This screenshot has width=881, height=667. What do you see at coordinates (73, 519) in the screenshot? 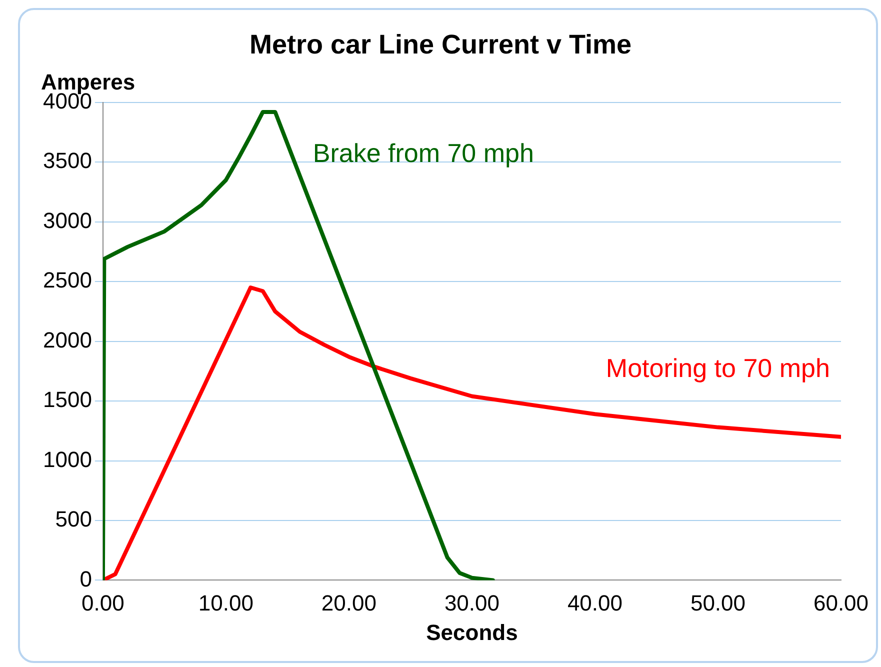
I see `y-tick-label: 500` at bounding box center [73, 519].